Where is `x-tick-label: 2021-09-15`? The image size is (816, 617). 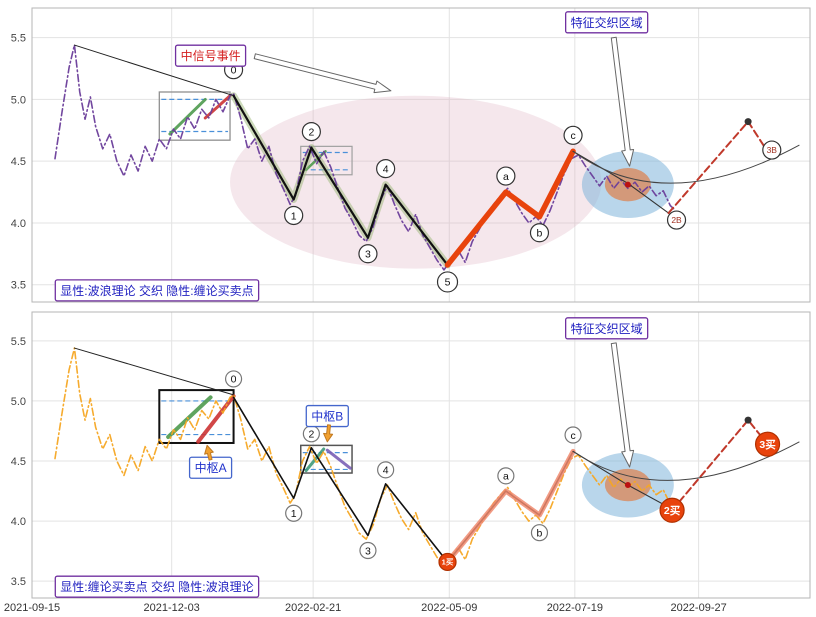
x-tick-label: 2021-09-15 is located at coordinates (32, 608).